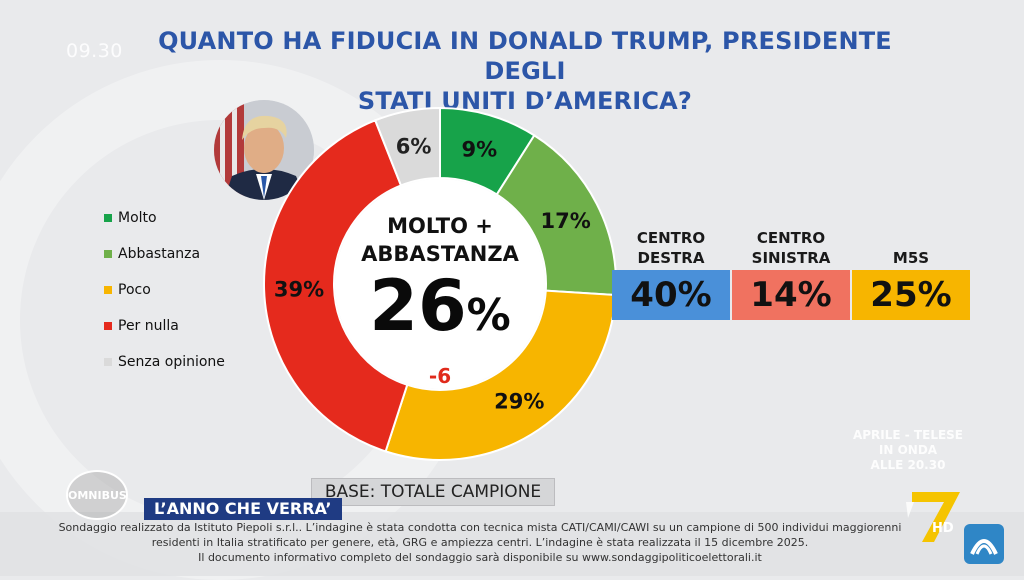  Describe the element at coordinates (791, 258) in the screenshot. I see `party-name-line2: SINISTRA` at that location.